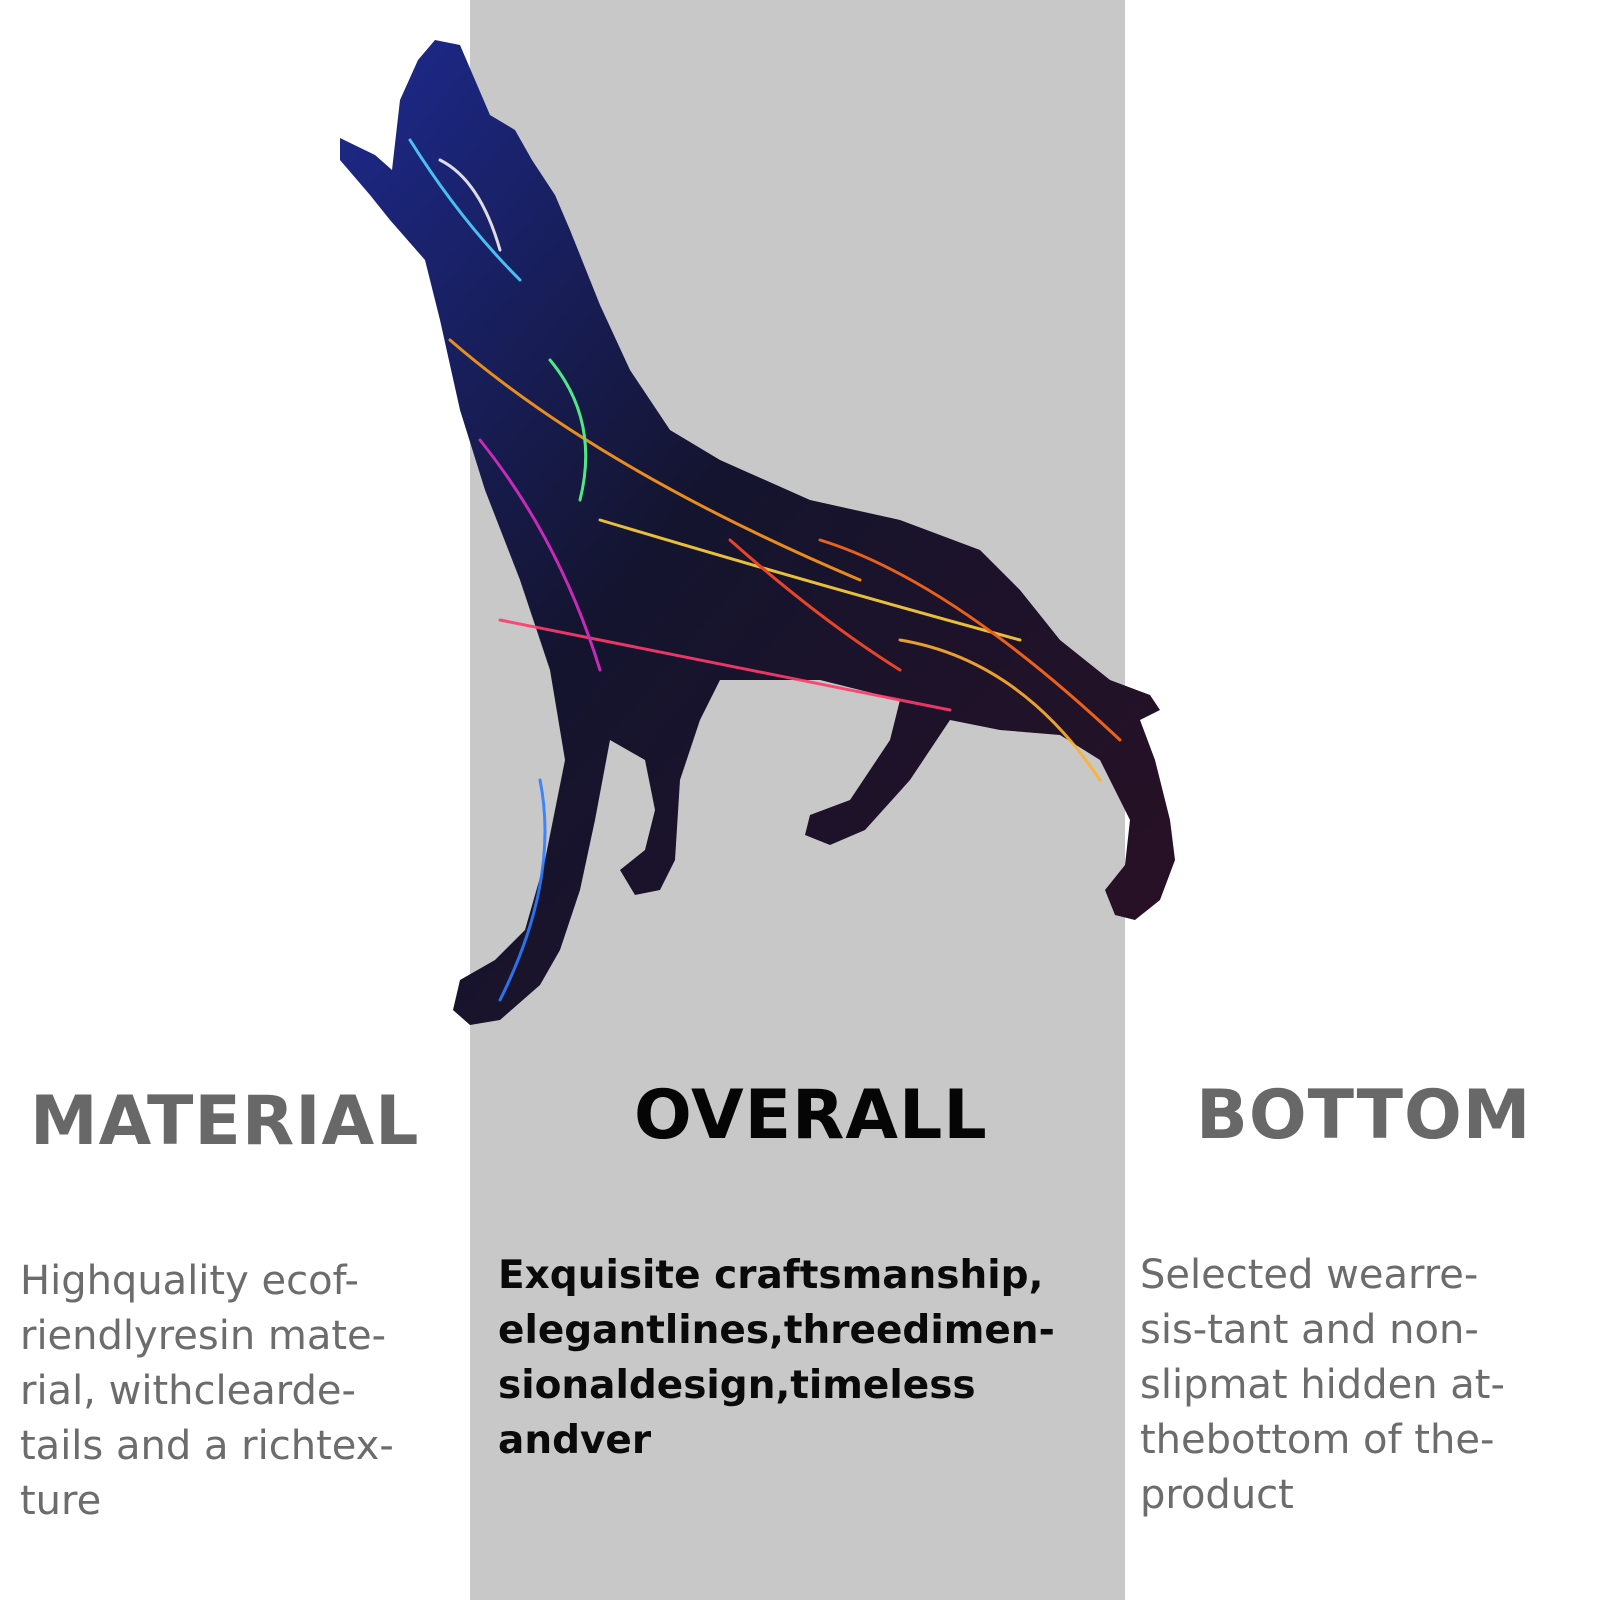 The height and width of the screenshot is (1600, 1600). What do you see at coordinates (1309, 1275) in the screenshot?
I see `description-line: Selected wearre-` at bounding box center [1309, 1275].